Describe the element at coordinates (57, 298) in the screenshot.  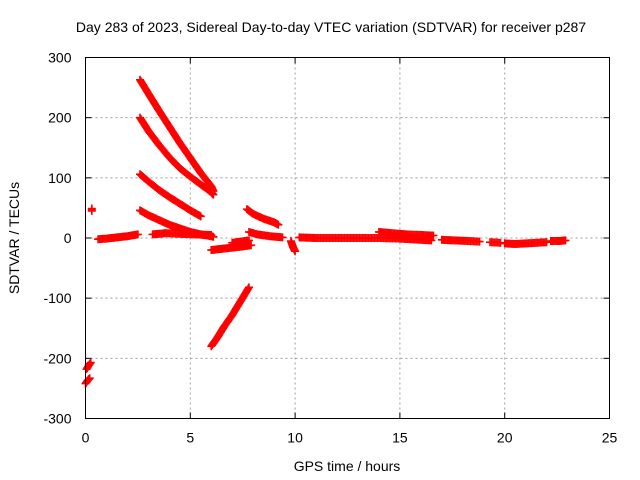
I see `y-tick-label: -100` at that location.